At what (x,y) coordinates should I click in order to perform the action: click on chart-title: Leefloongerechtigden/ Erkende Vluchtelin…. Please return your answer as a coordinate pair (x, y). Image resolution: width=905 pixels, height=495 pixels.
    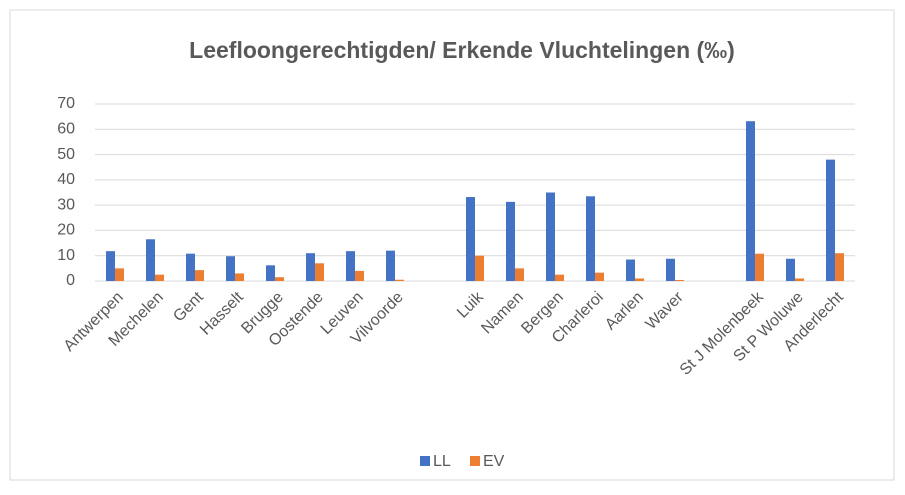
    Looking at the image, I should click on (462, 50).